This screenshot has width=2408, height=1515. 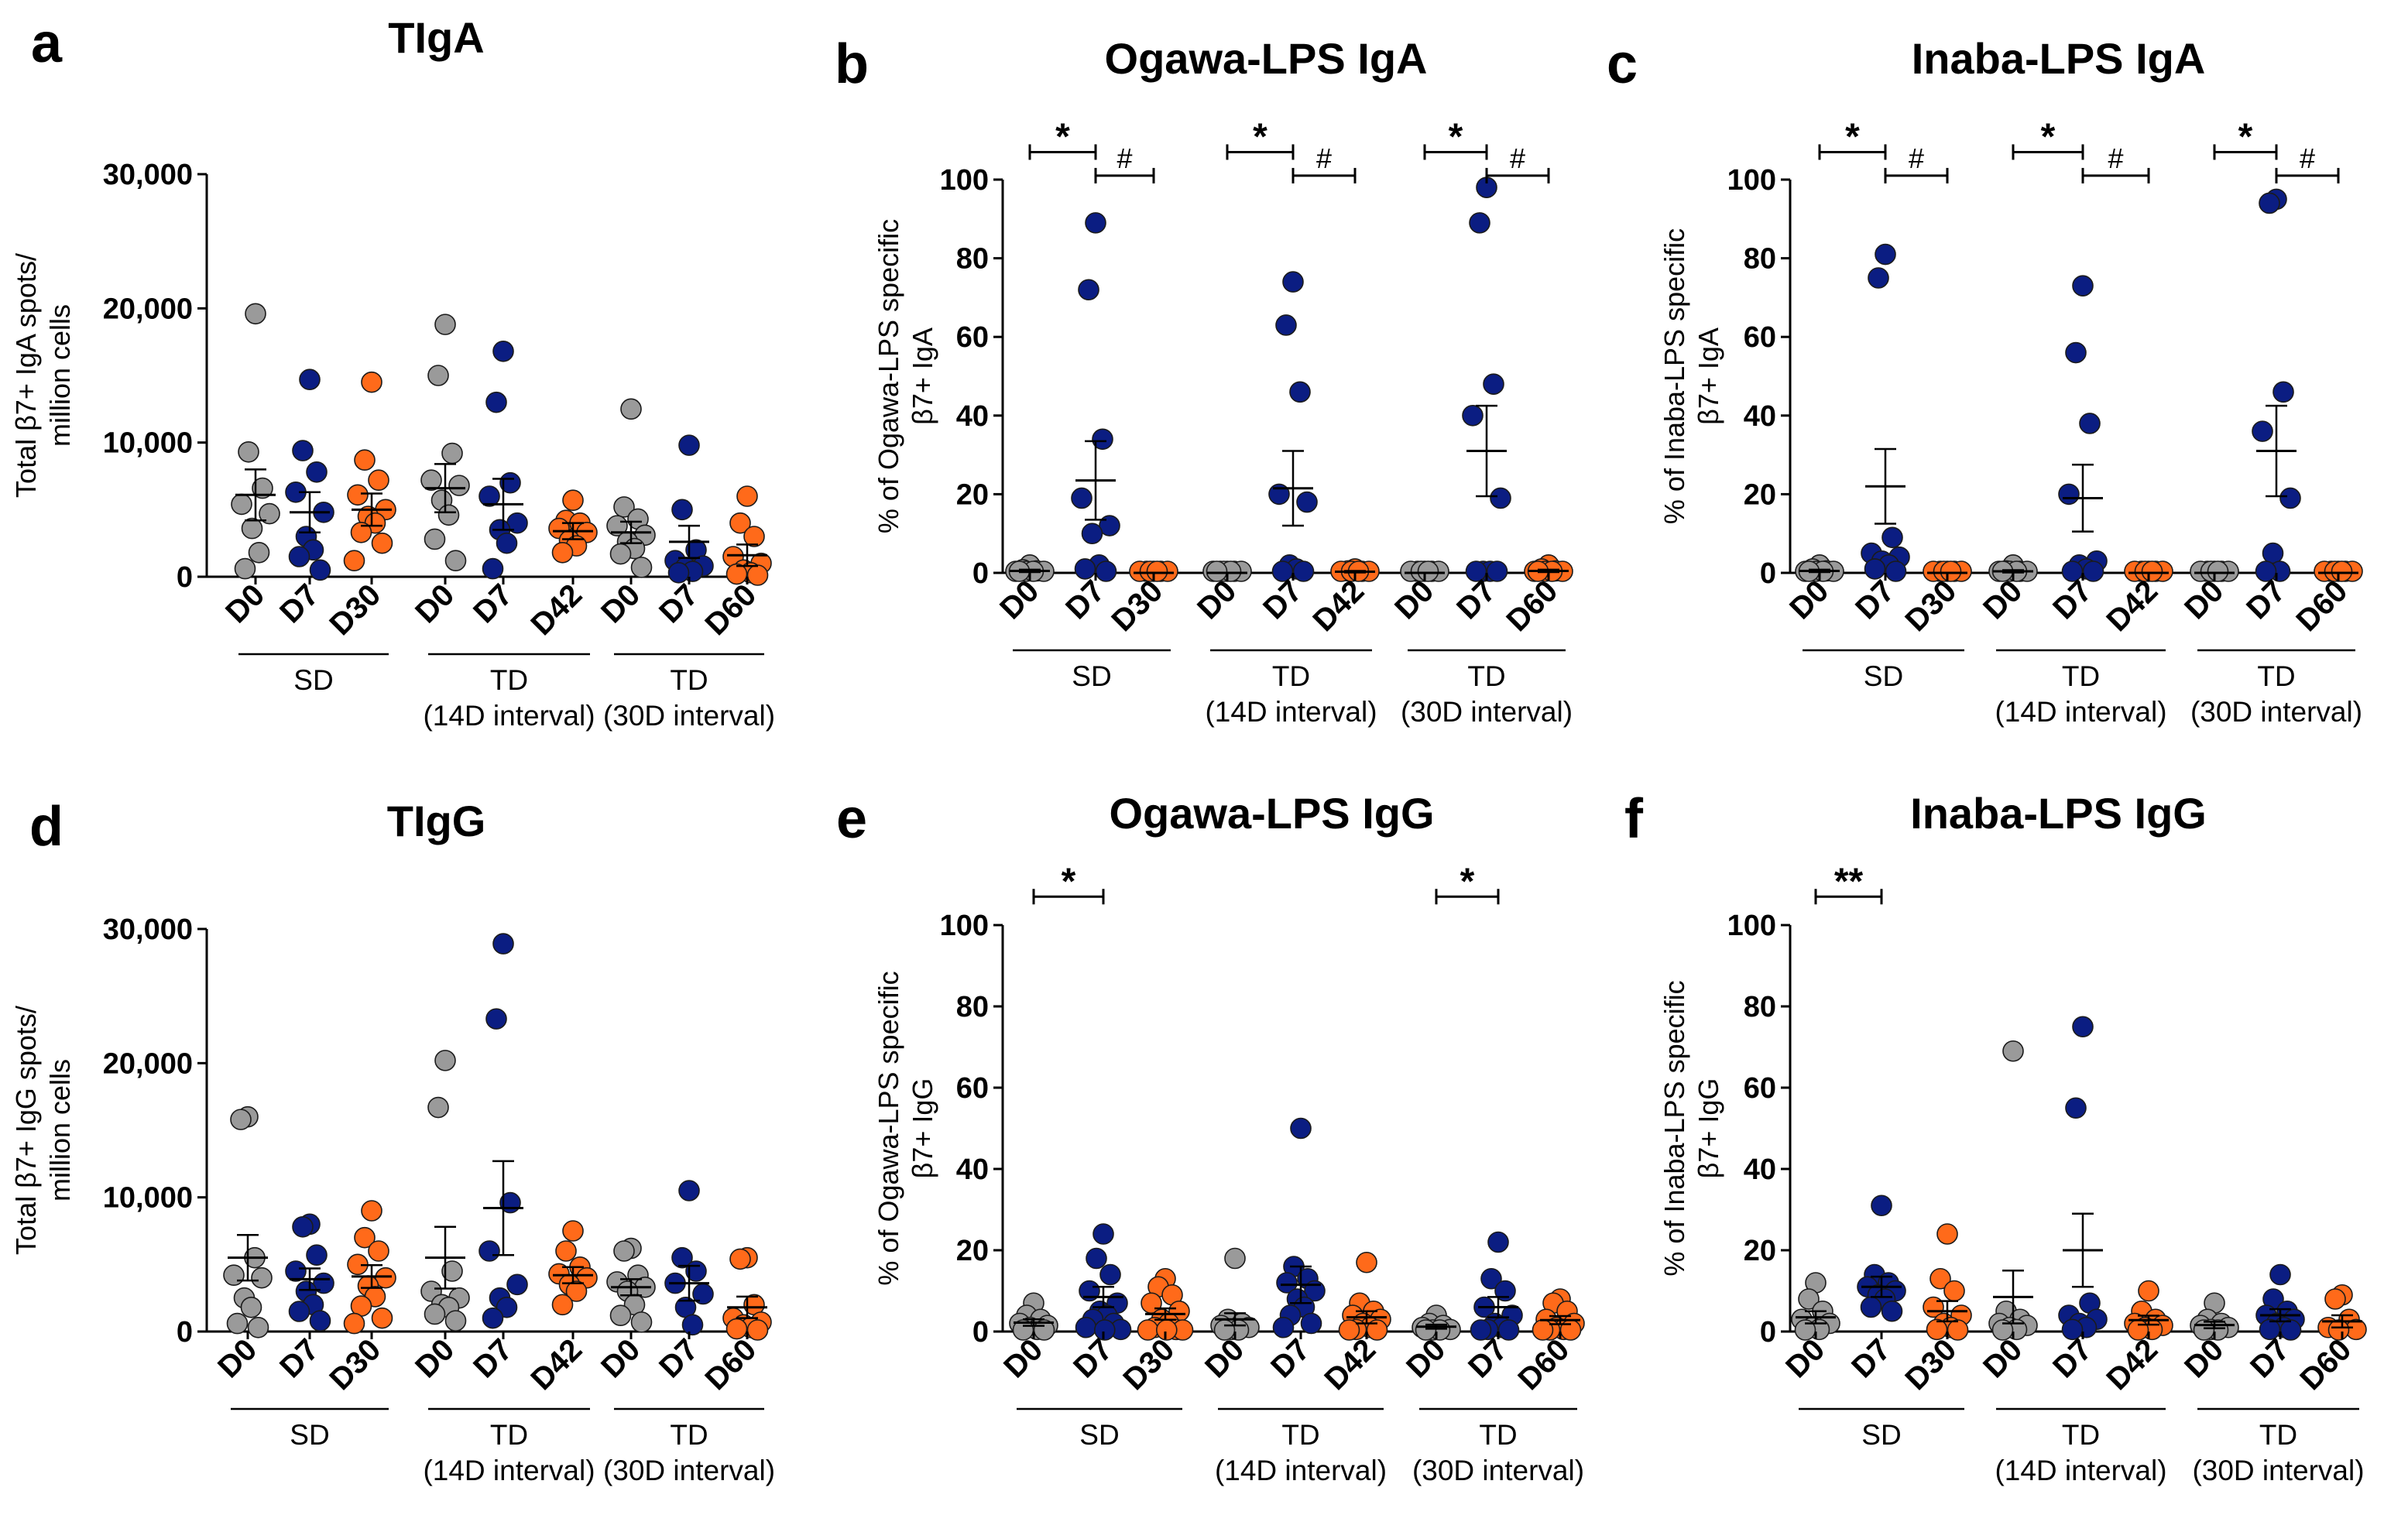 I want to click on y-axis-label: Total β7+ IgA spots/million cells, so click(x=43, y=375).